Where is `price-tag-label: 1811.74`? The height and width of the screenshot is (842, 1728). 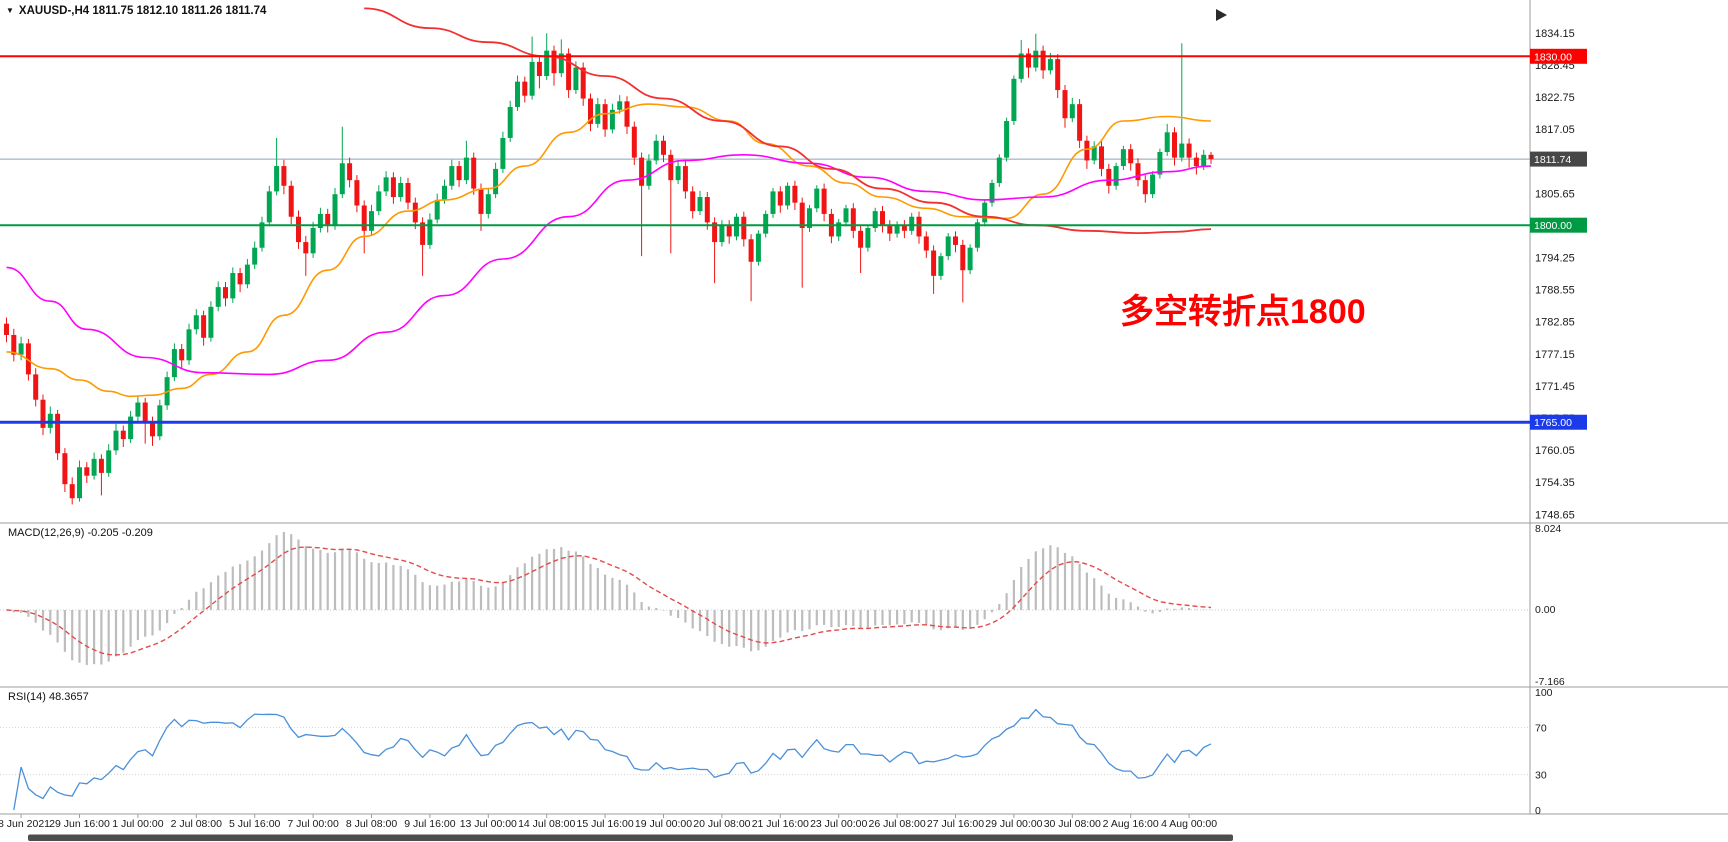 price-tag-label: 1811.74 is located at coordinates (1552, 160).